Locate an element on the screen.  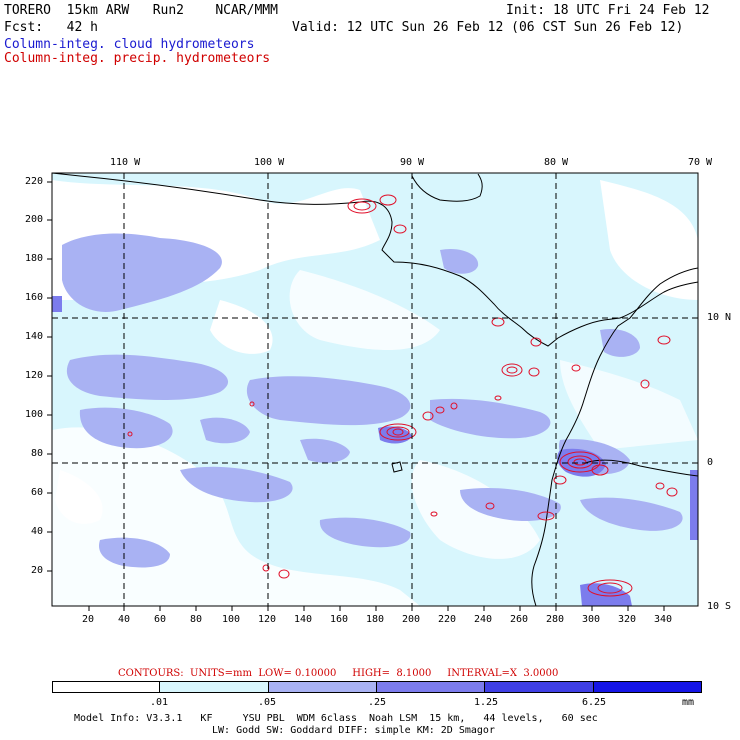
x-label: 220 is located at coordinates (447, 619).